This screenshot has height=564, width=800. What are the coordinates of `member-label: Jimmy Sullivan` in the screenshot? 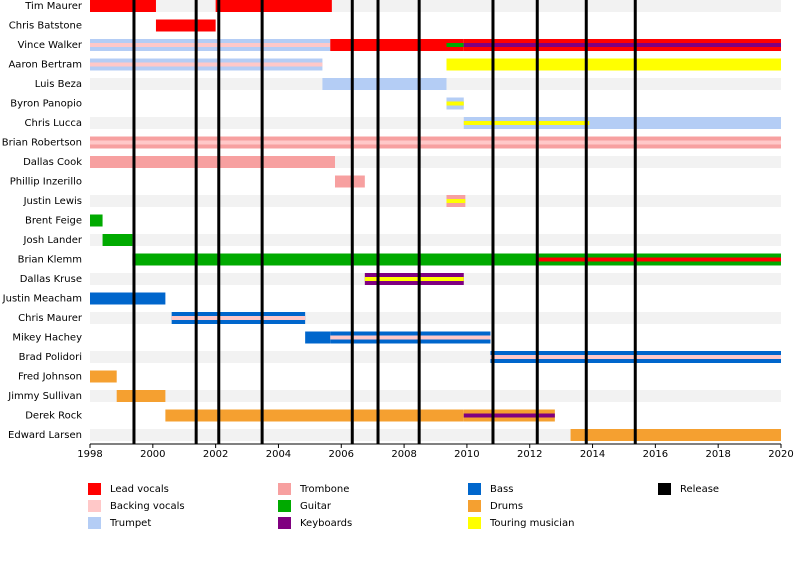 It's located at (44, 396).